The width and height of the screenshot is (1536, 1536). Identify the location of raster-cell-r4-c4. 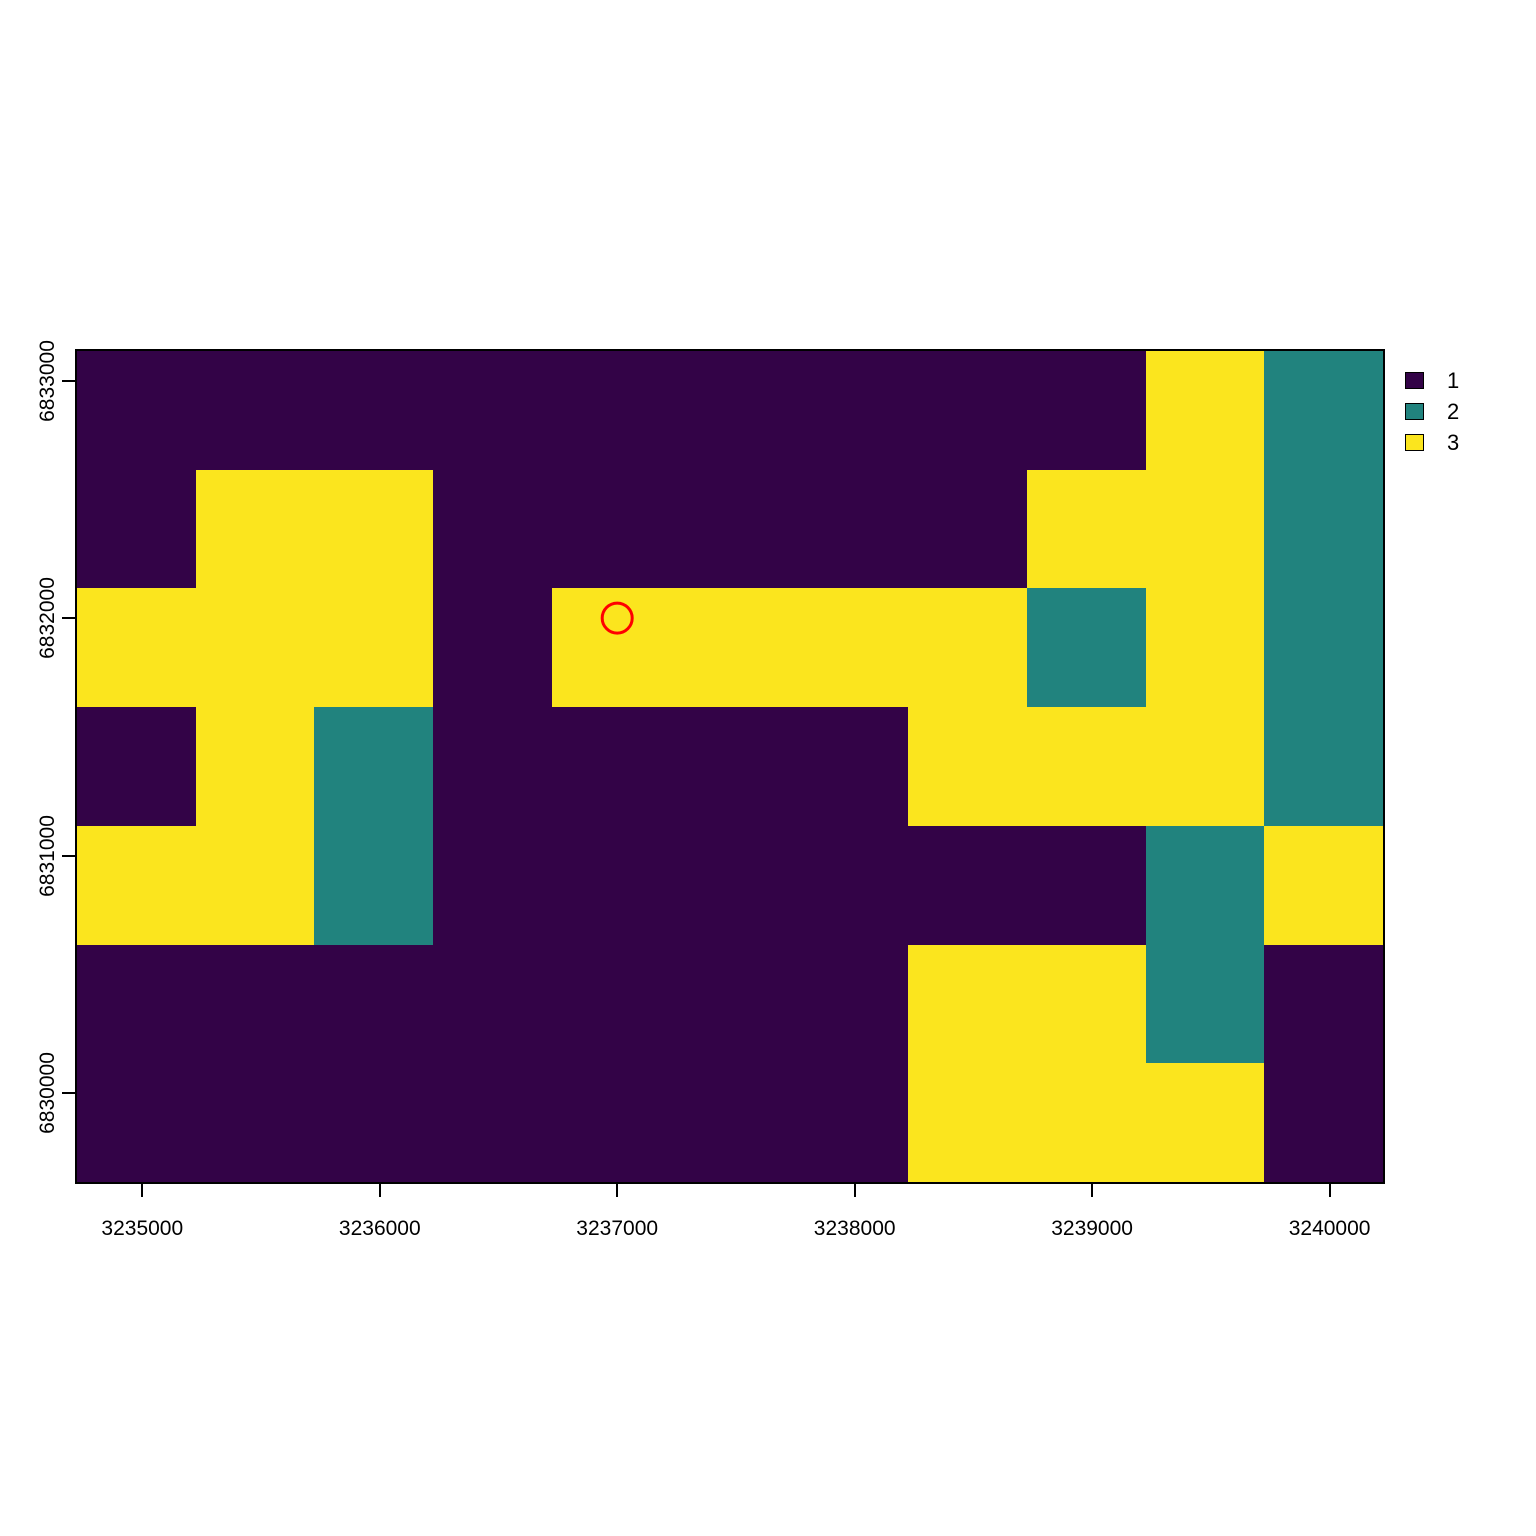
(611, 885).